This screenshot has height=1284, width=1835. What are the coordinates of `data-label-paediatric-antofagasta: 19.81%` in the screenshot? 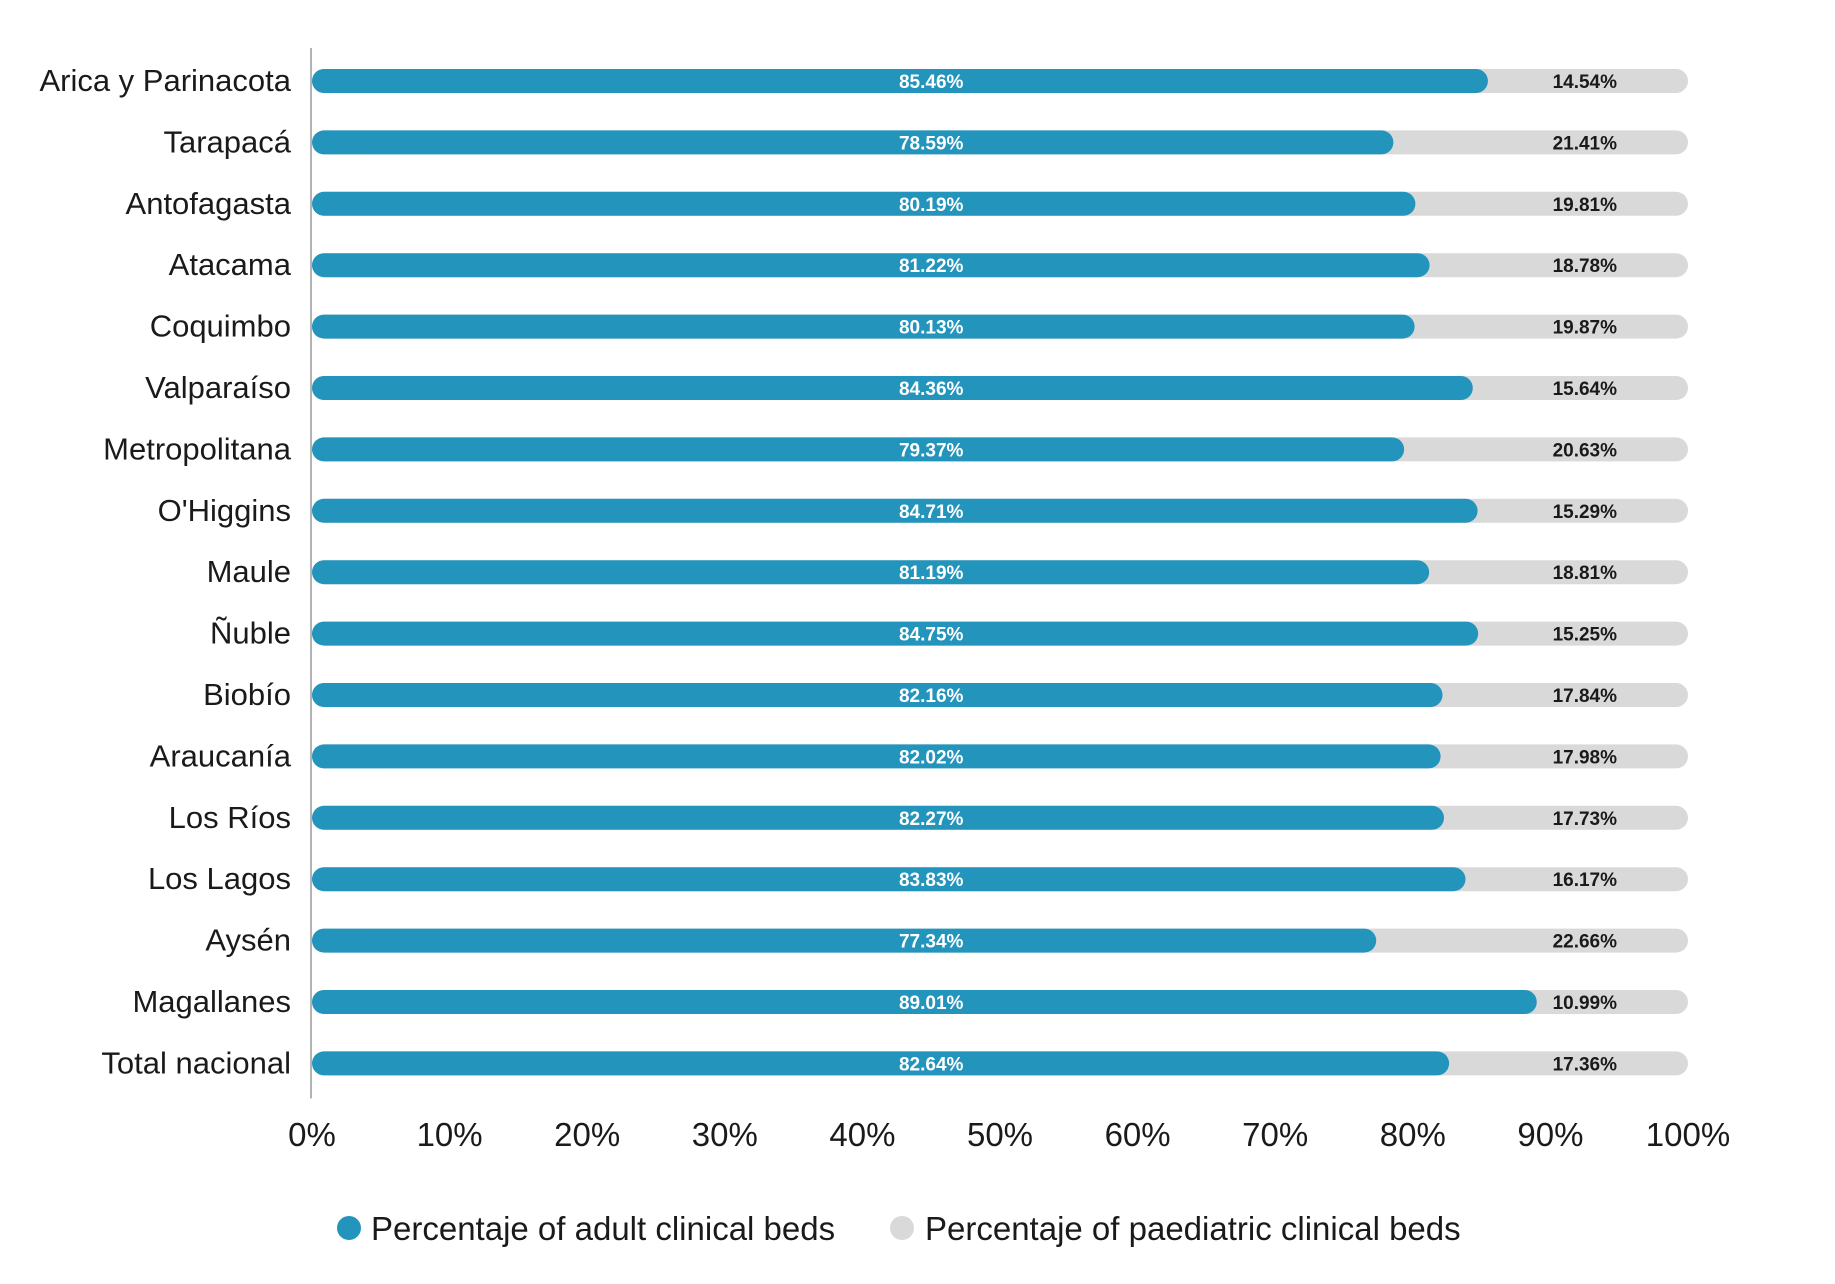 It's located at (1585, 205).